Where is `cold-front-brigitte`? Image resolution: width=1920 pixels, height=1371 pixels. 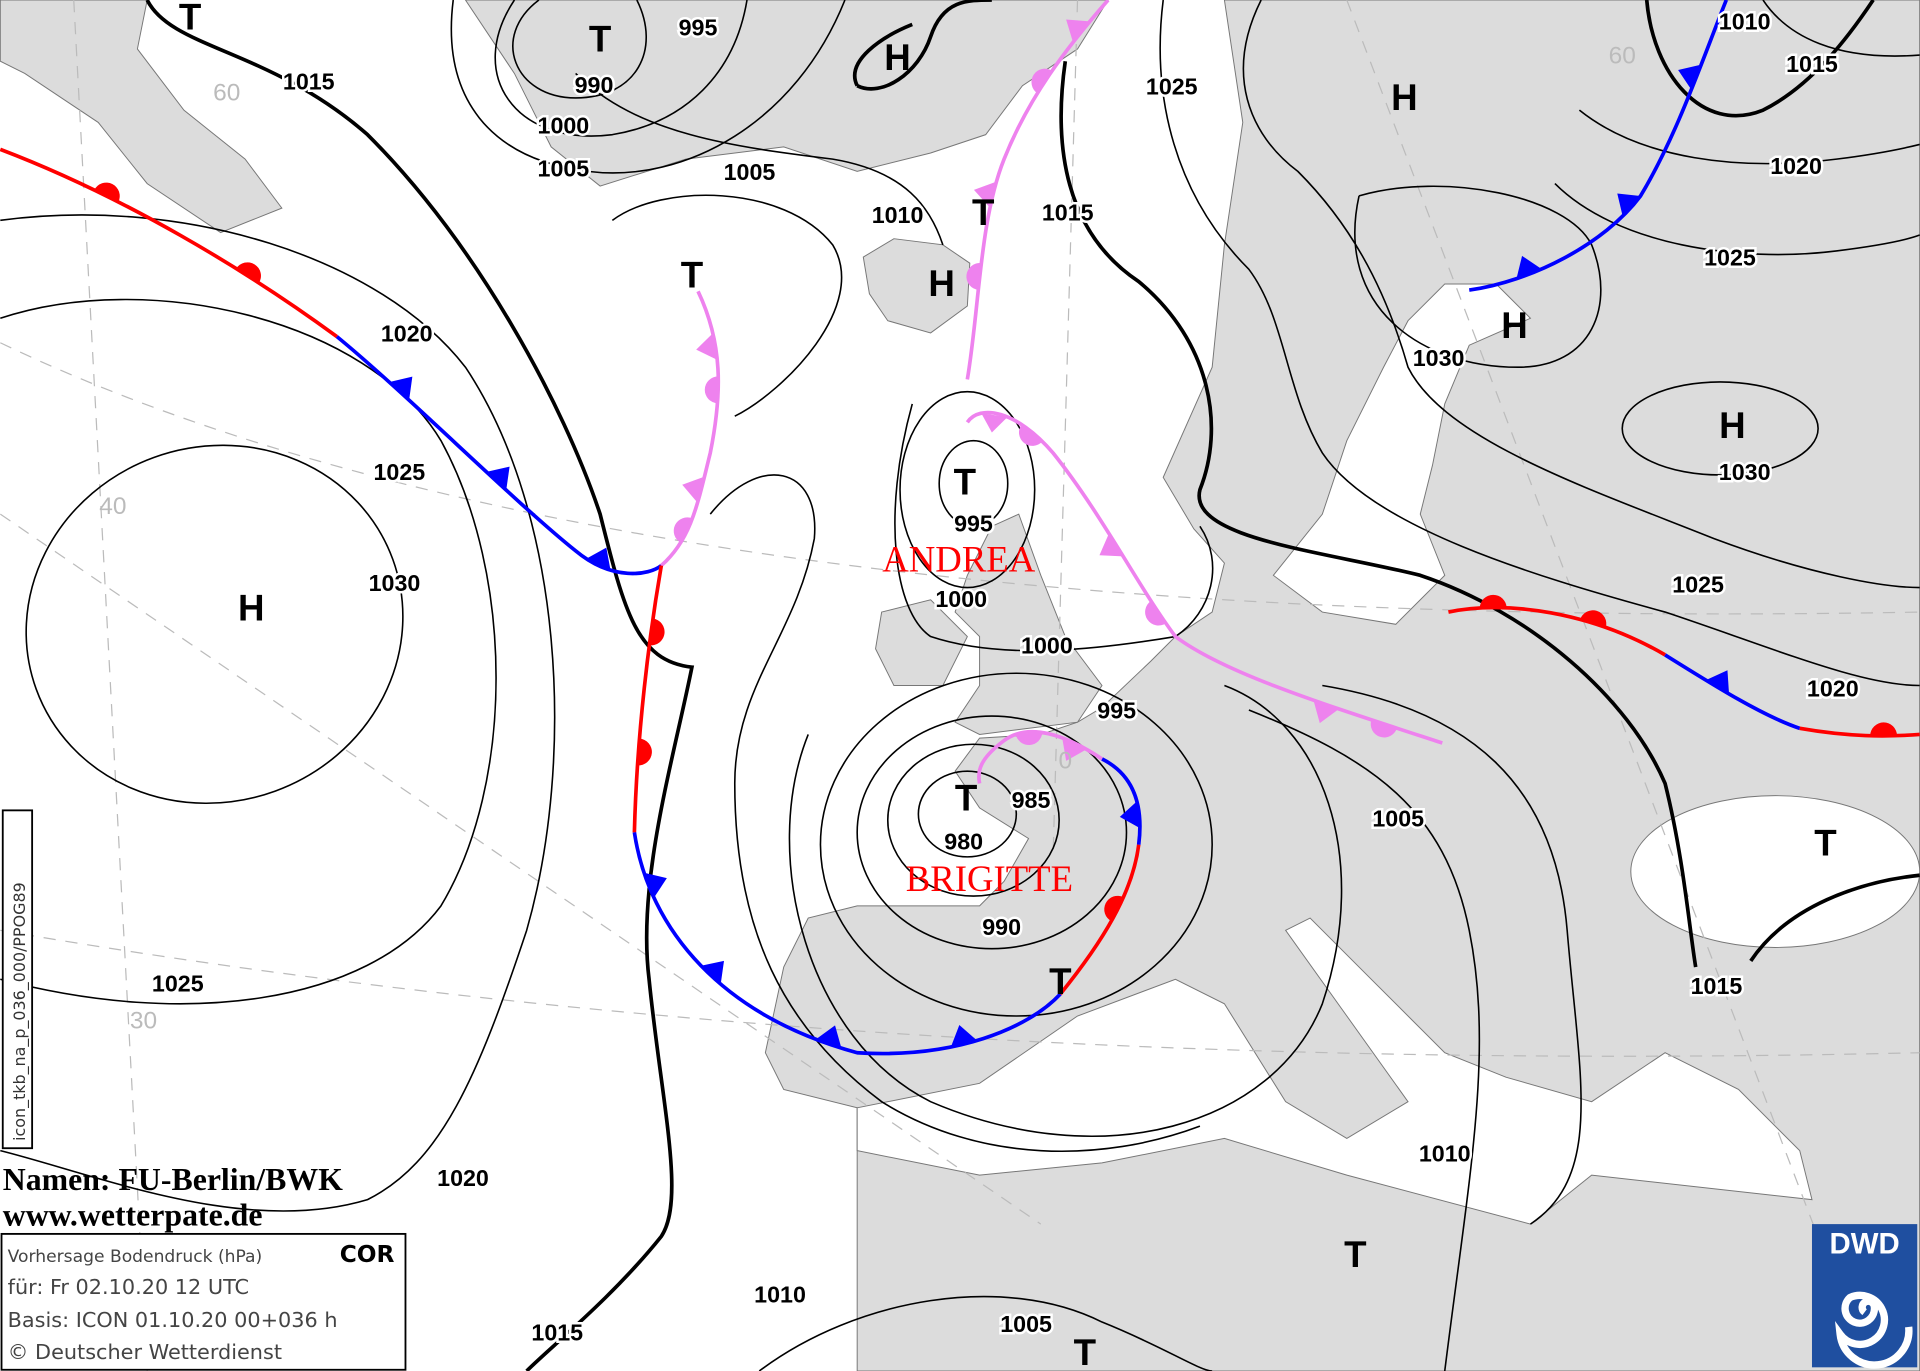
cold-front-brigitte is located at coordinates (847, 944).